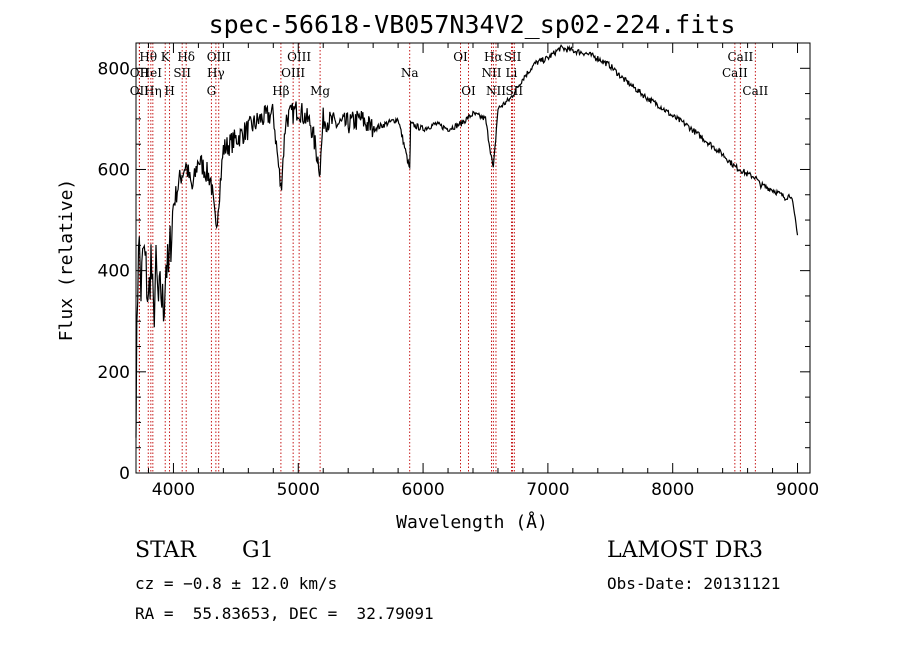  What do you see at coordinates (694, 583) in the screenshot?
I see `observation-date: Obs-Date: 20131121` at bounding box center [694, 583].